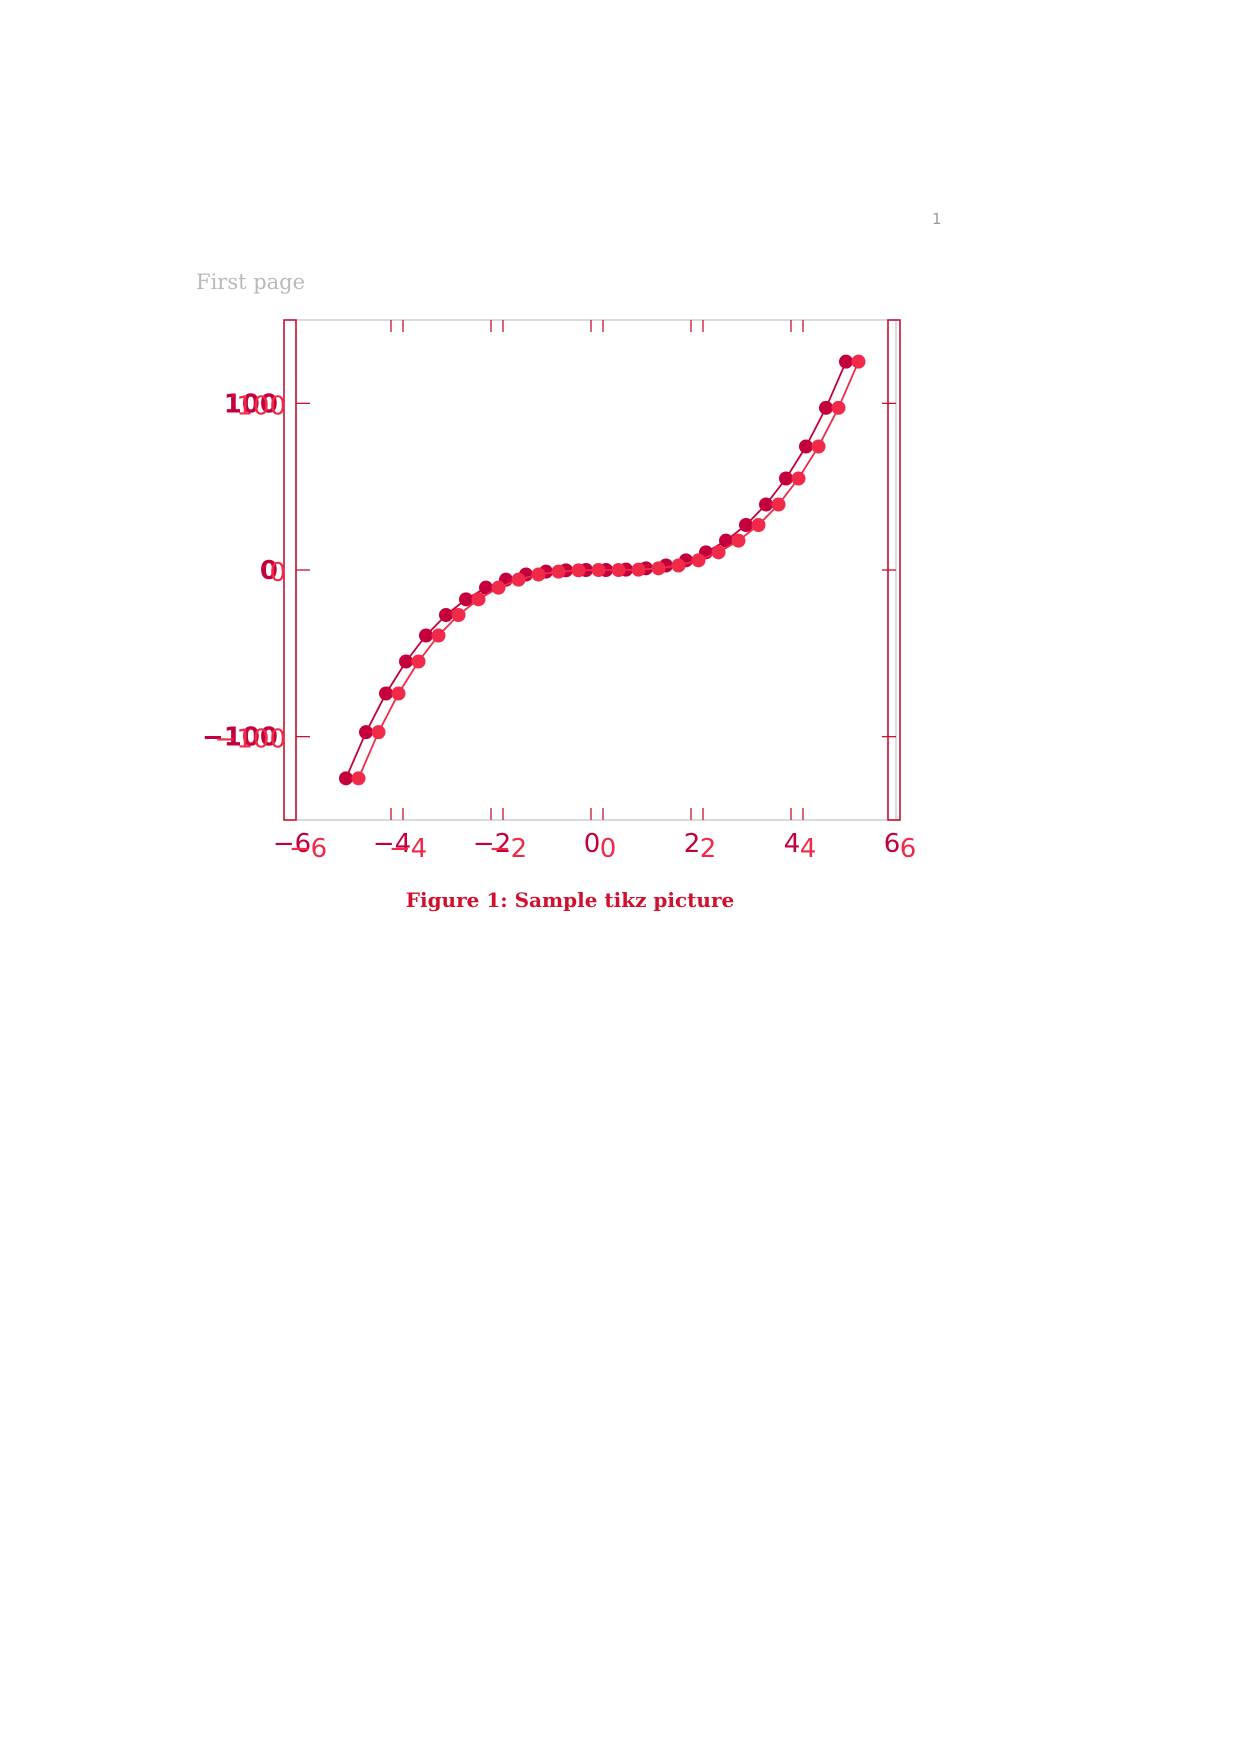 This screenshot has height=1754, width=1240. I want to click on figure-caption-text: Figure 1: Sample tikz picture, so click(570, 900).